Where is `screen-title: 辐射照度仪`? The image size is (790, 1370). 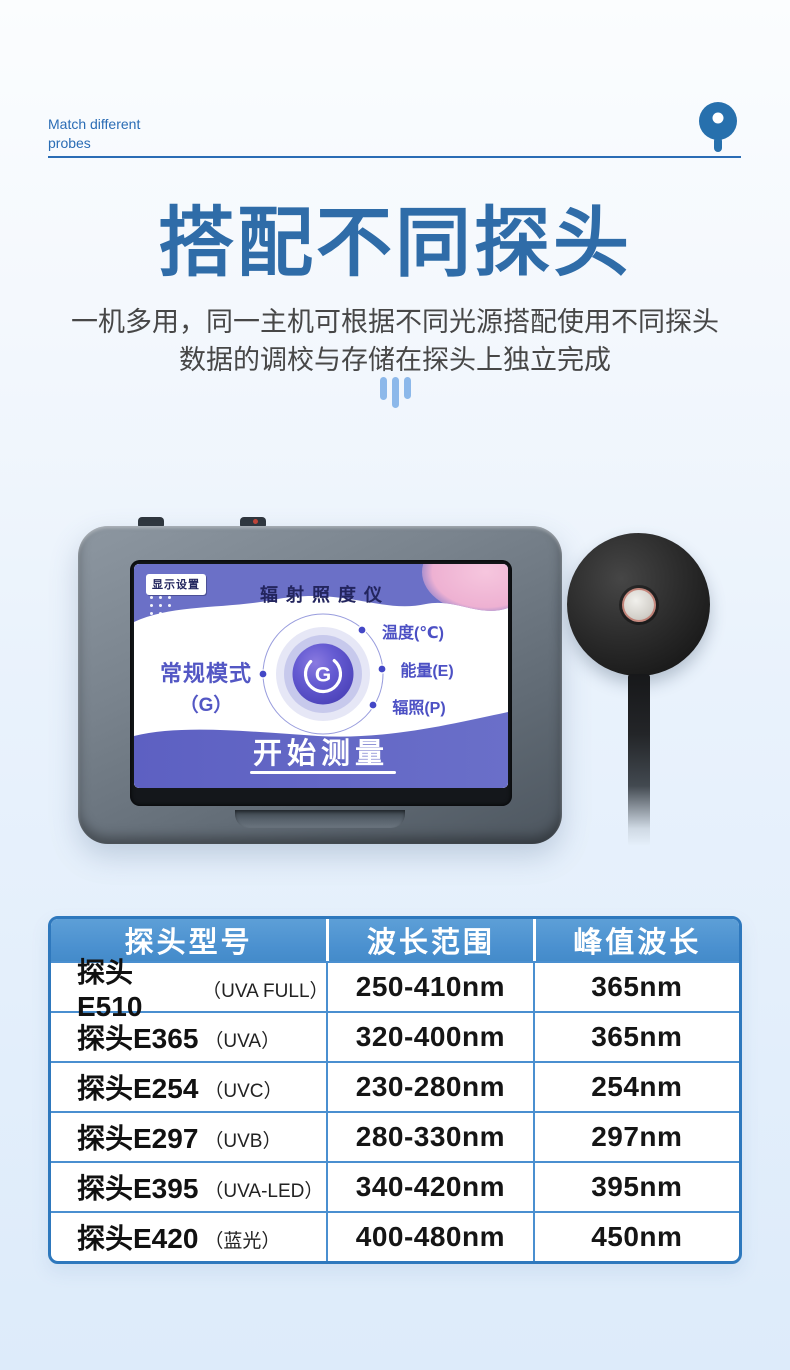 screen-title: 辐射照度仪 is located at coordinates (325, 595).